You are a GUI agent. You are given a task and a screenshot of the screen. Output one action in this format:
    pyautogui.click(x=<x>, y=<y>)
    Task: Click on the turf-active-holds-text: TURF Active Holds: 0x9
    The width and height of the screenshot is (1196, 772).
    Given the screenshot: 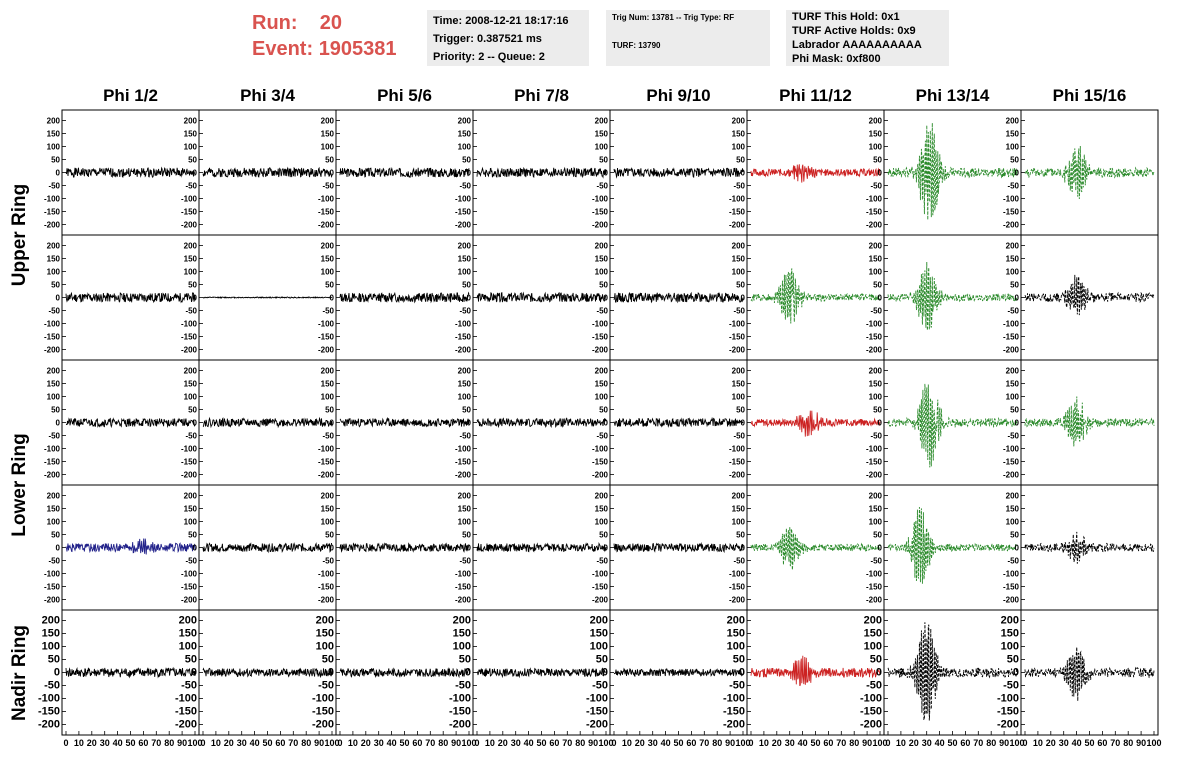 What is the action you would take?
    pyautogui.click(x=854, y=31)
    